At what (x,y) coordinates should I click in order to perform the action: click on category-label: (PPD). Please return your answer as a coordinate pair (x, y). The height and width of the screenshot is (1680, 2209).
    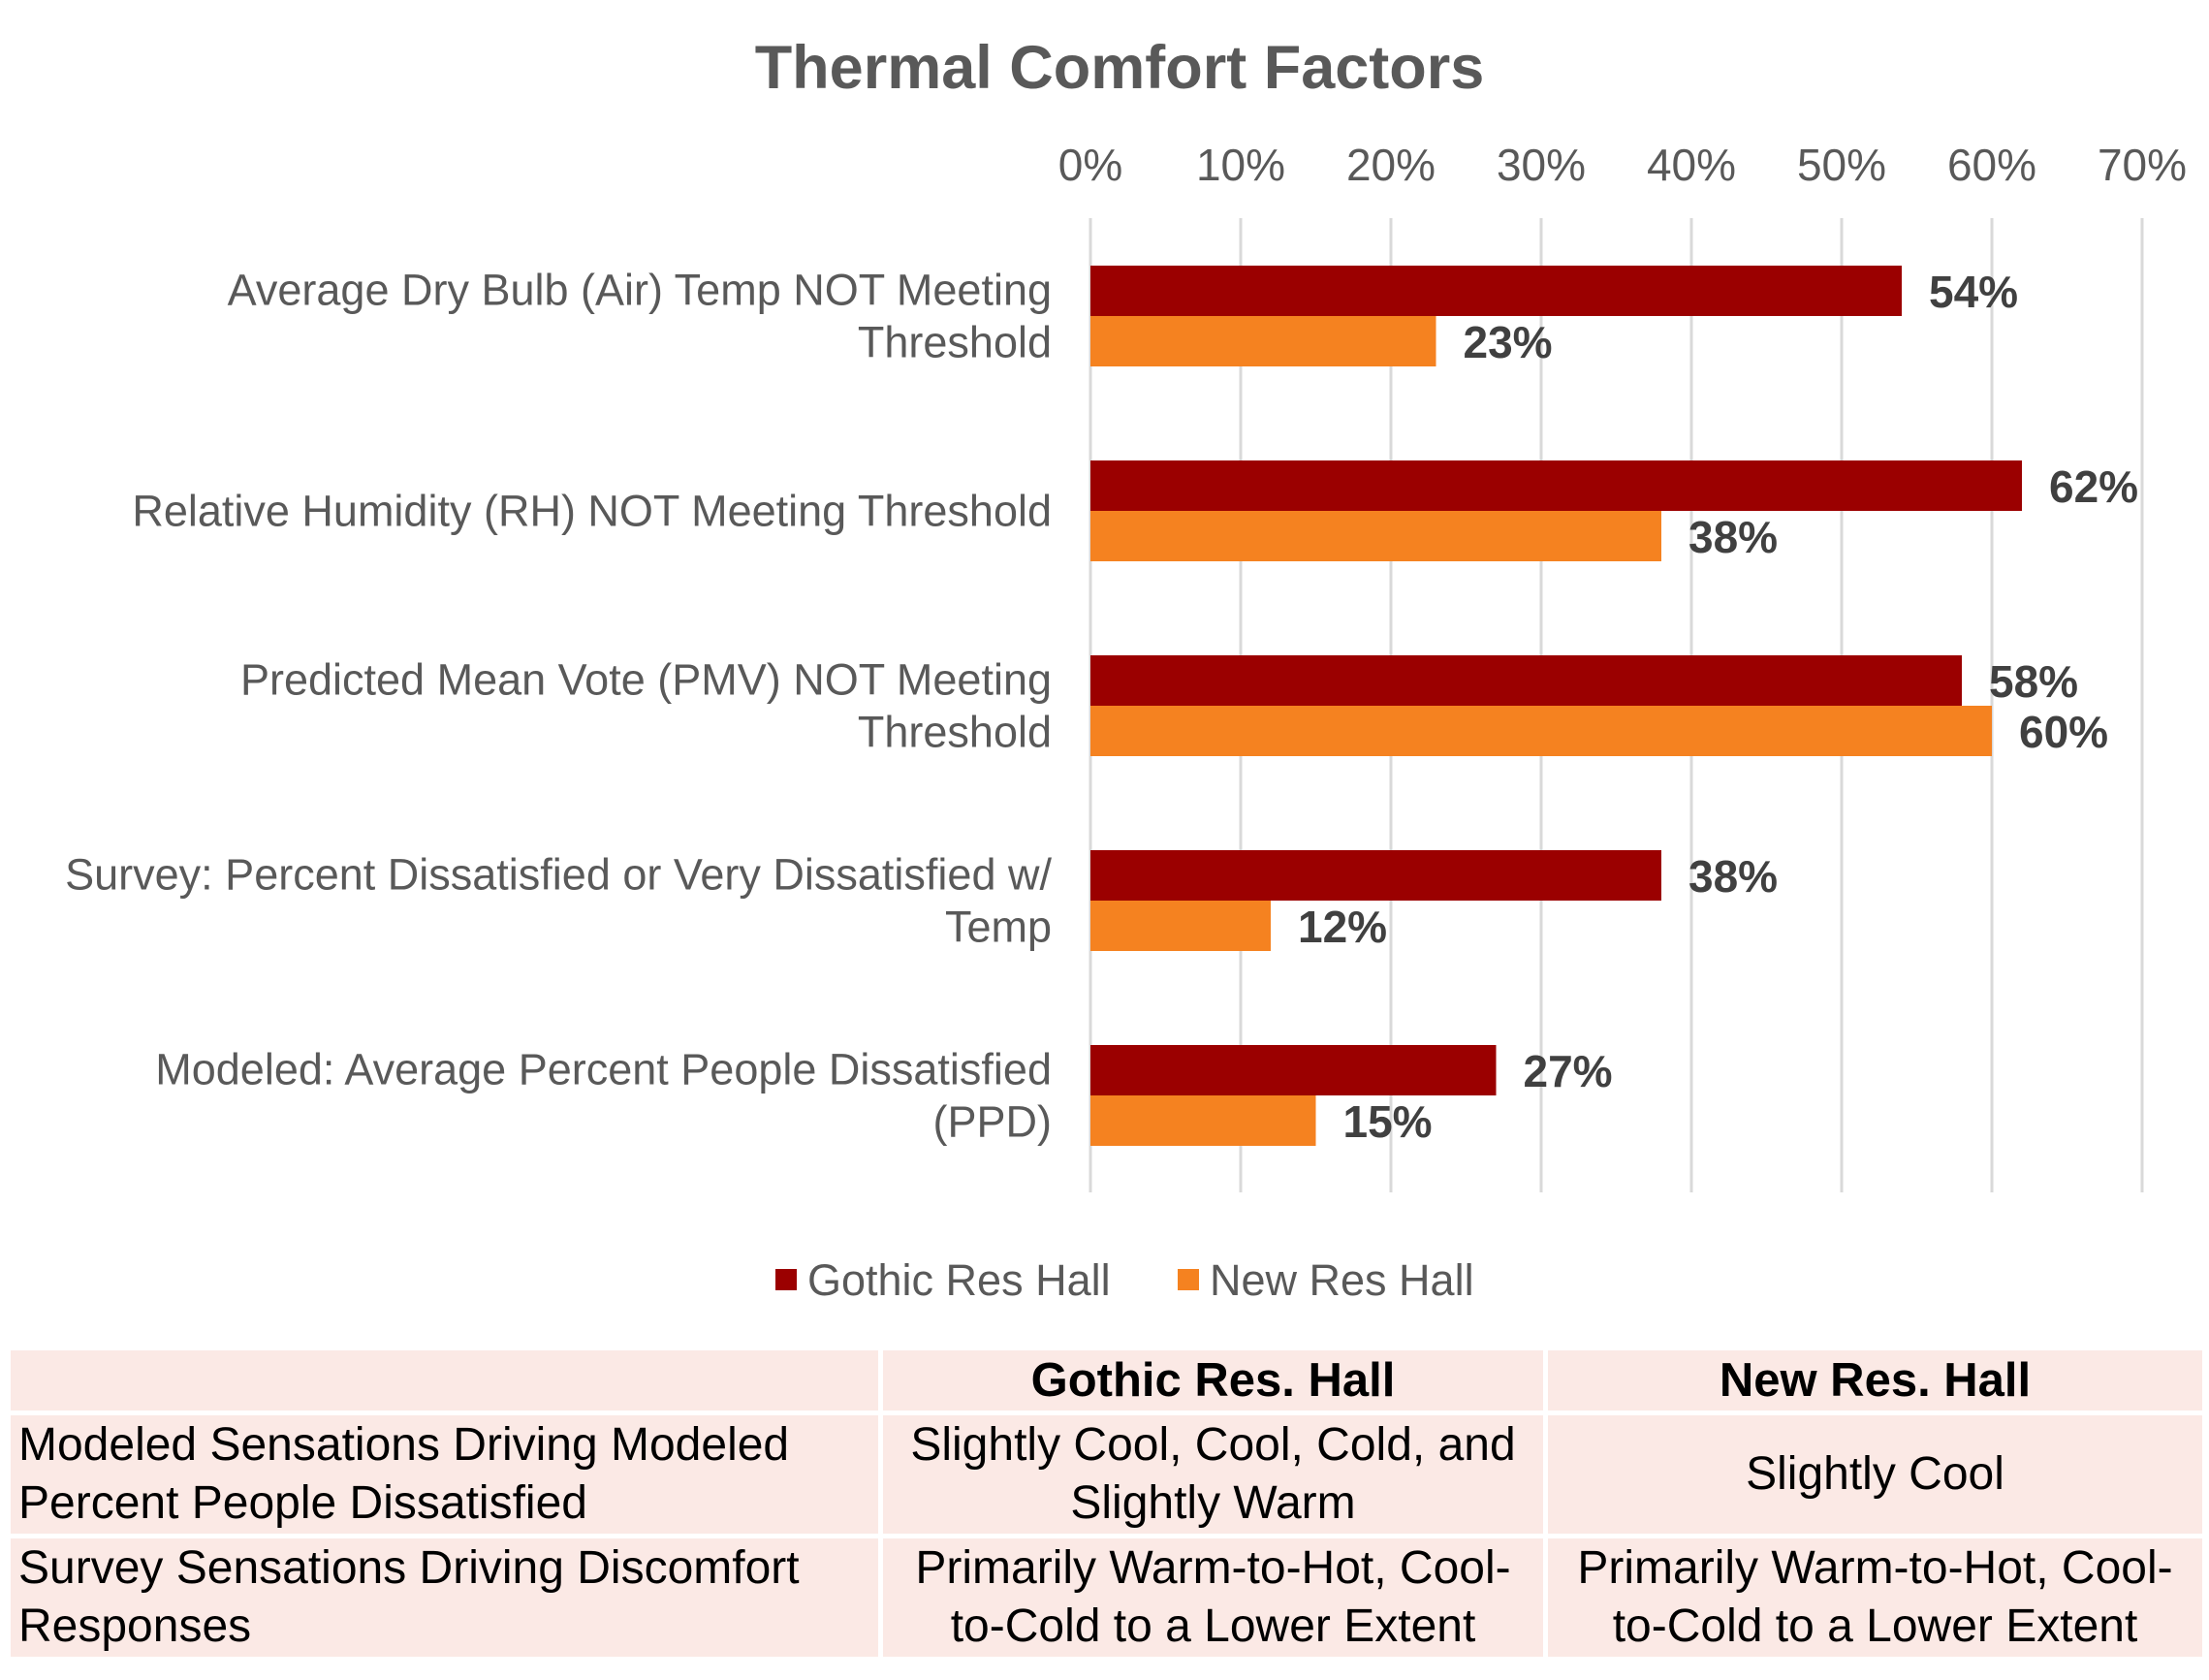
    Looking at the image, I should click on (993, 1122).